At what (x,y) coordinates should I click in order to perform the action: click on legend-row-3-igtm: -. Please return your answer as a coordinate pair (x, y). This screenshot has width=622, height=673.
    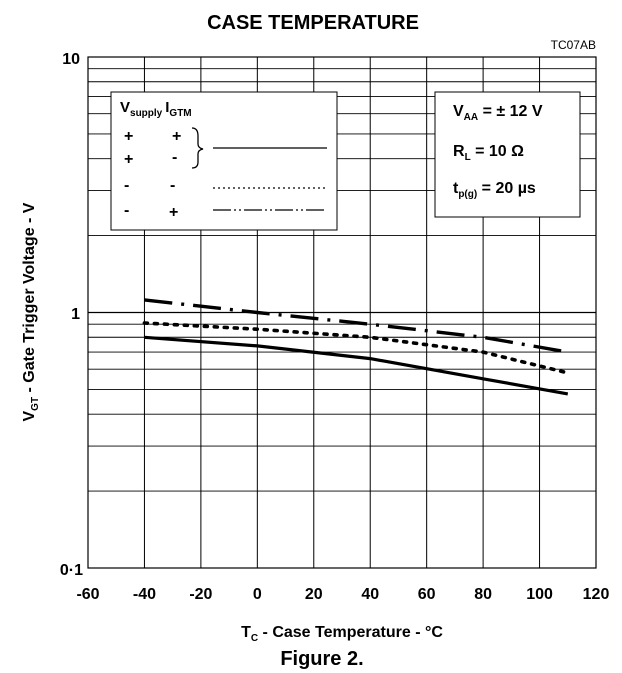
    Looking at the image, I should click on (172, 185).